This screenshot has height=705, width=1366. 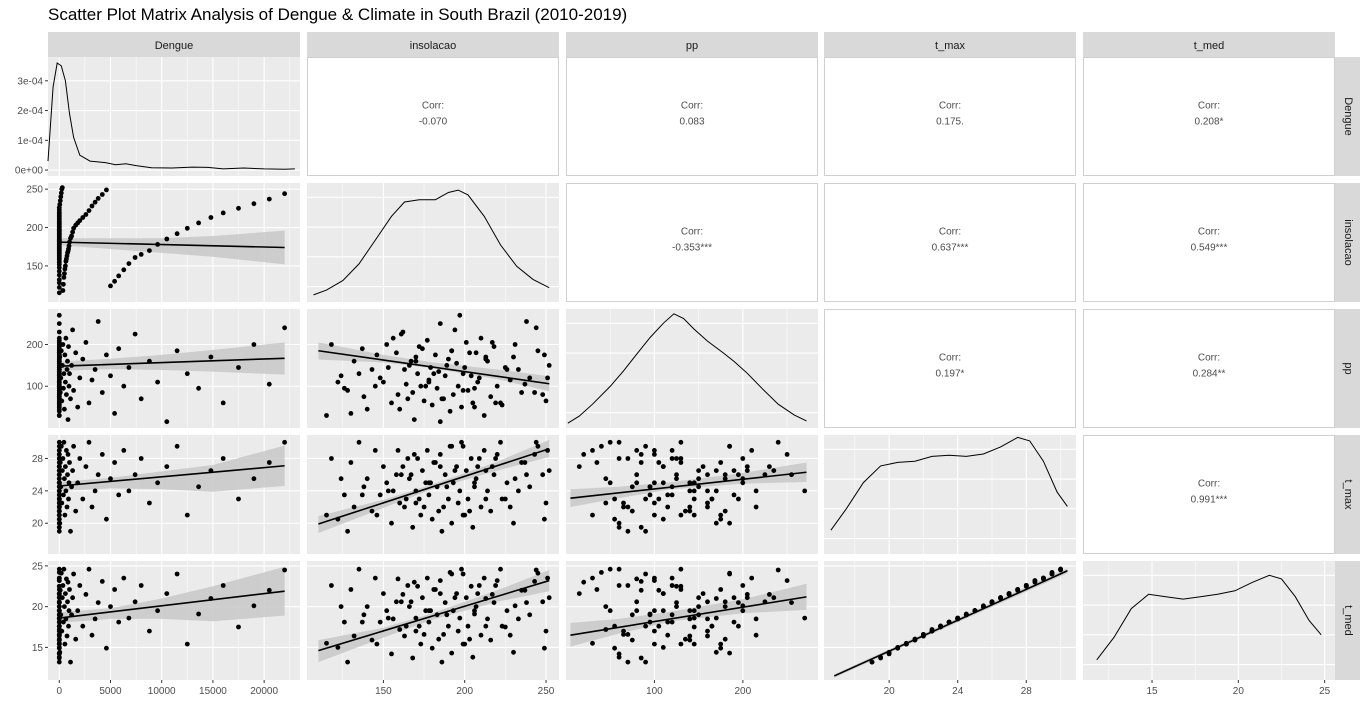 I want to click on panel-background, so click(x=692, y=368).